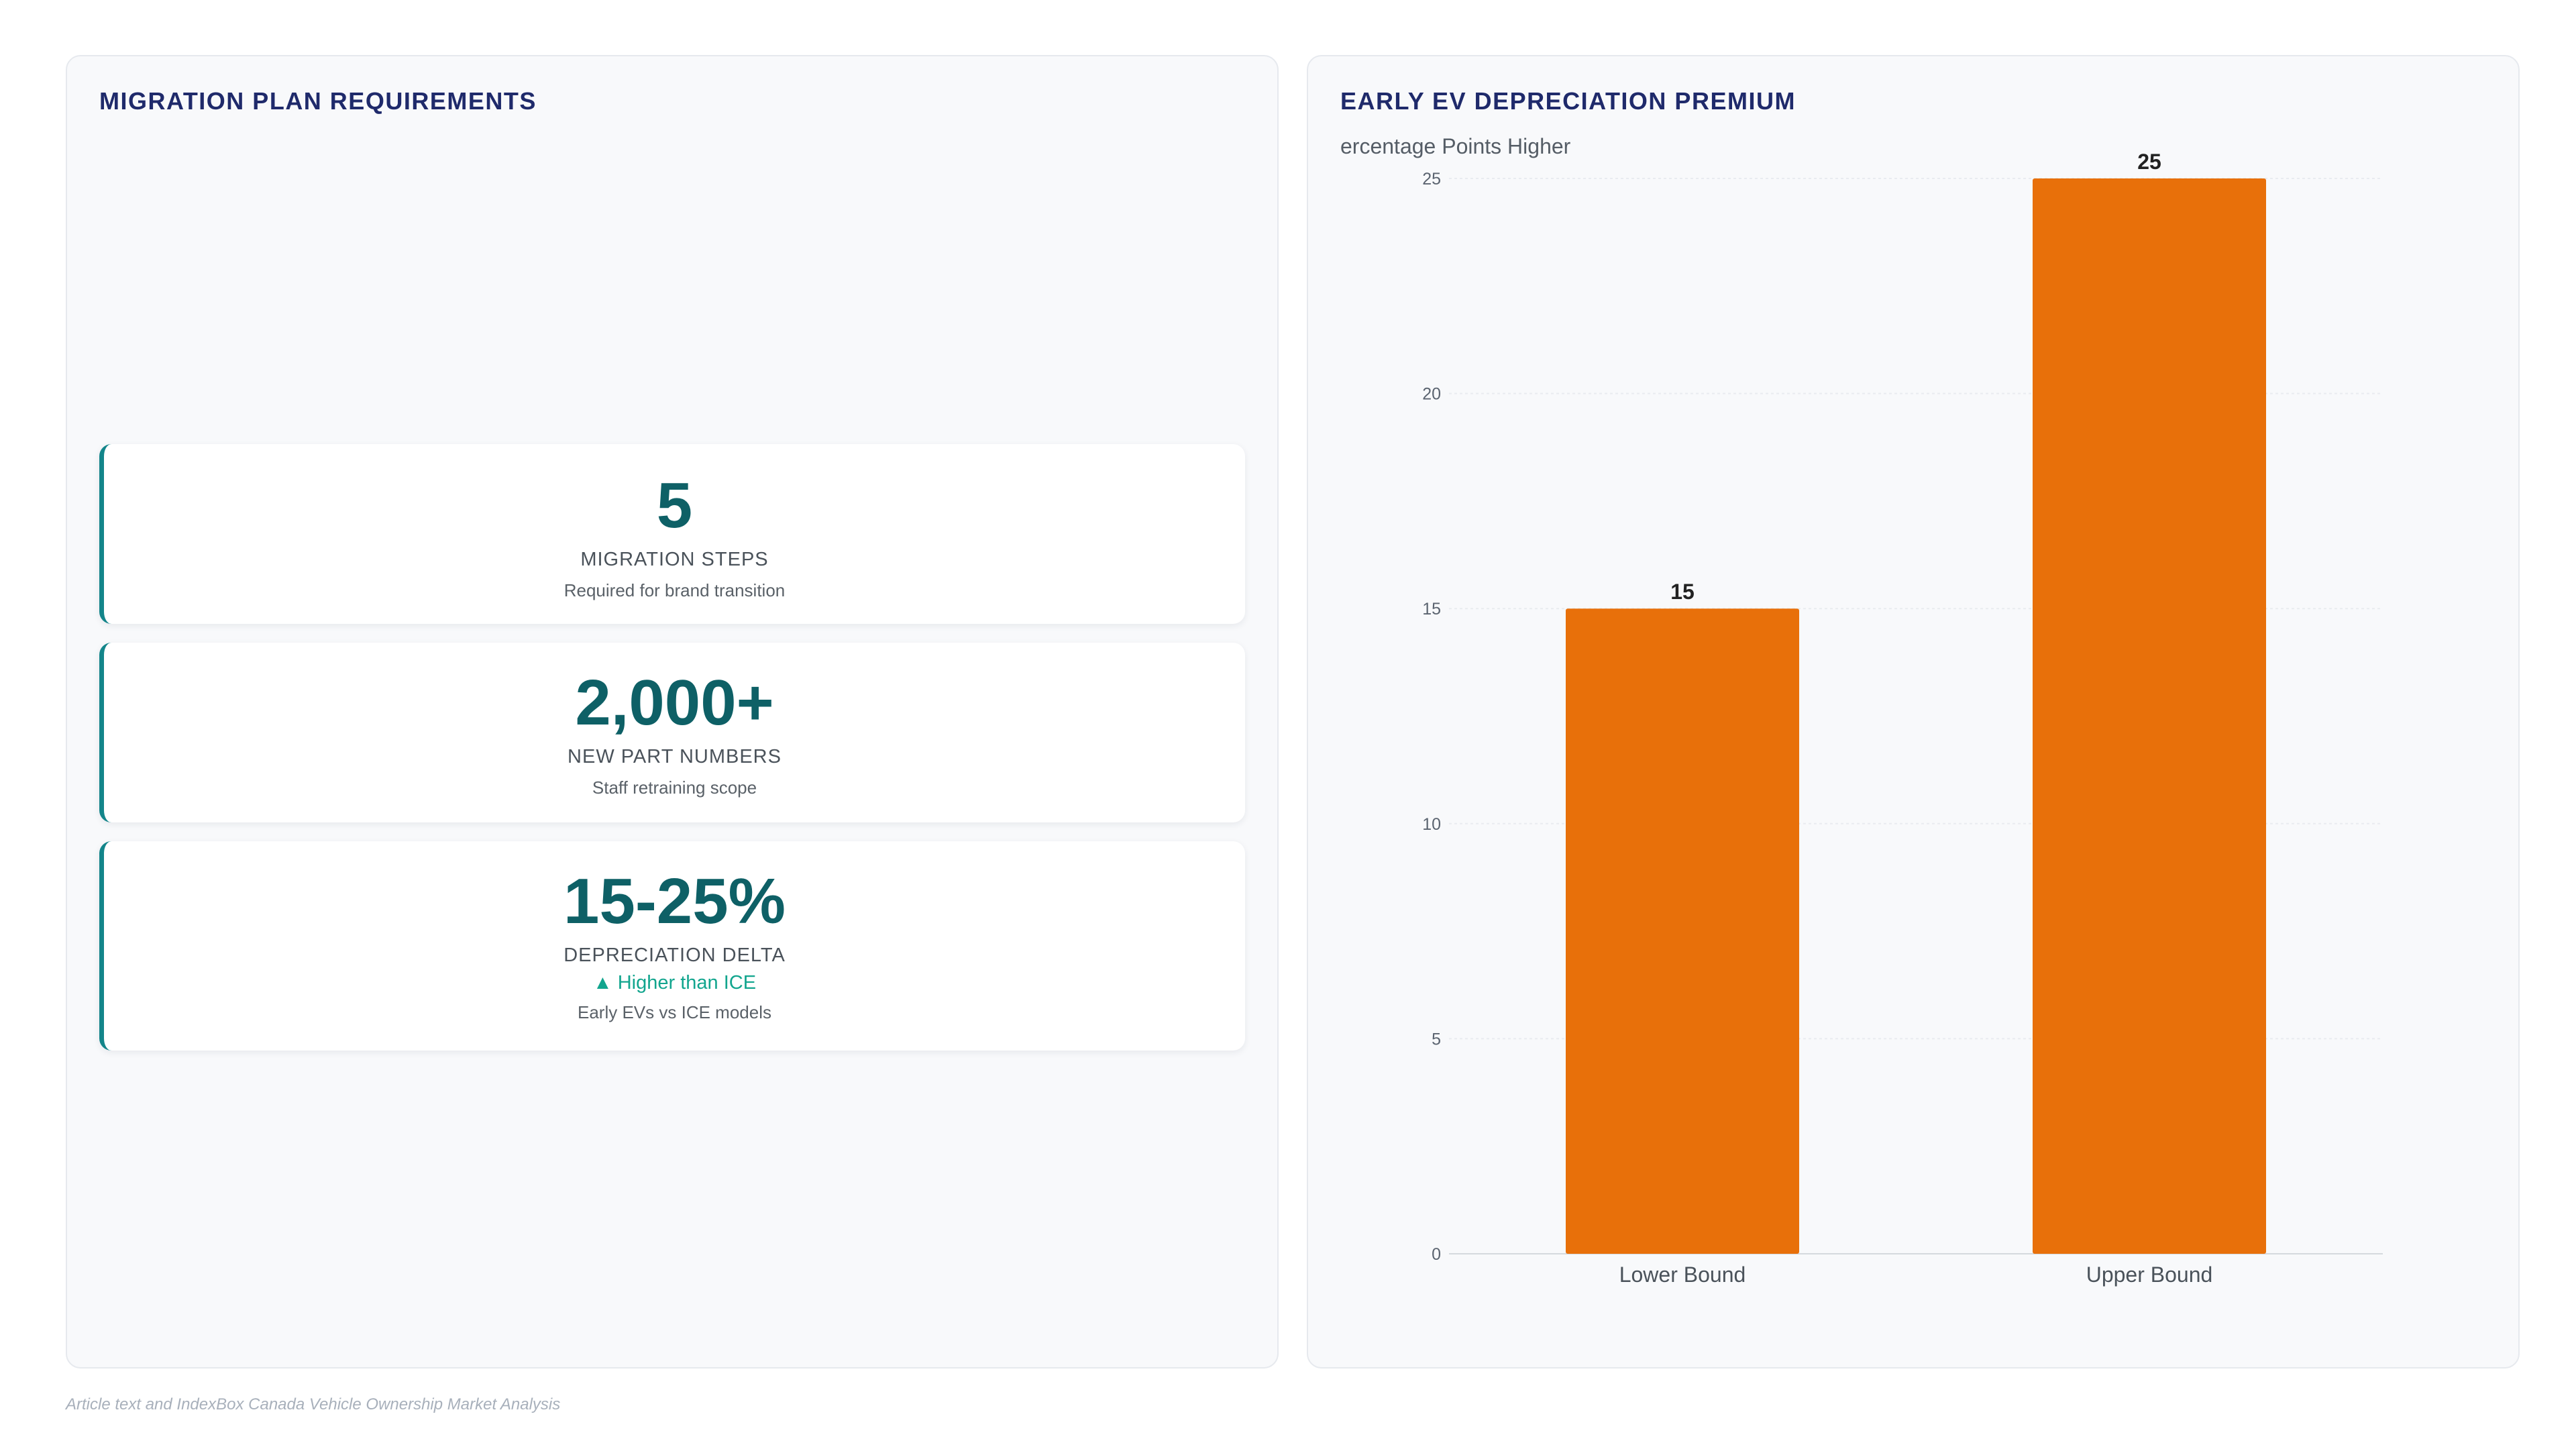 Image resolution: width=2576 pixels, height=1449 pixels. What do you see at coordinates (1431, 609) in the screenshot?
I see `y-tick-label: 15` at bounding box center [1431, 609].